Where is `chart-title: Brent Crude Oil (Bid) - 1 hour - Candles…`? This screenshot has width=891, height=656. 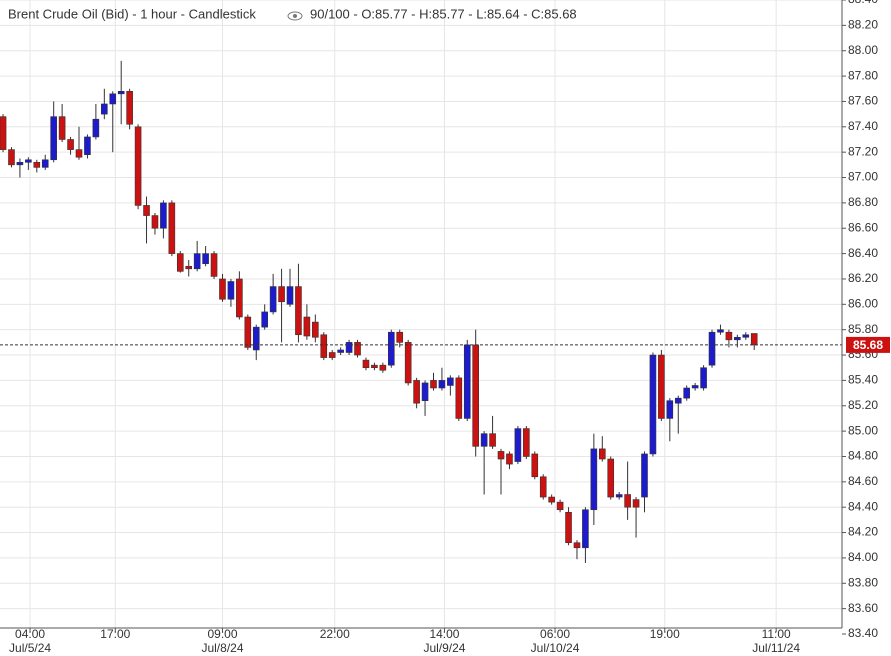
chart-title: Brent Crude Oil (Bid) - 1 hour - Candles… is located at coordinates (132, 13).